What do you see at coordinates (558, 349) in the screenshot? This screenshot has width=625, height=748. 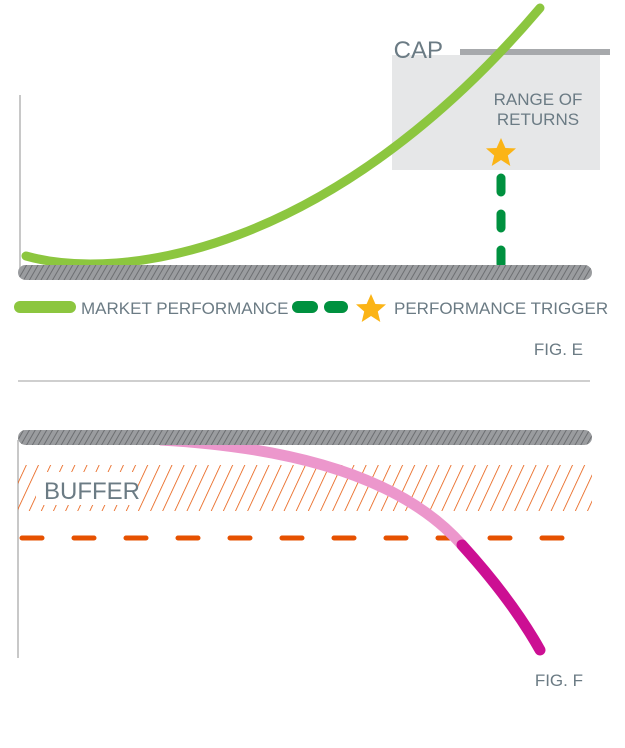 I see `fig-e-label: FIG. E` at bounding box center [558, 349].